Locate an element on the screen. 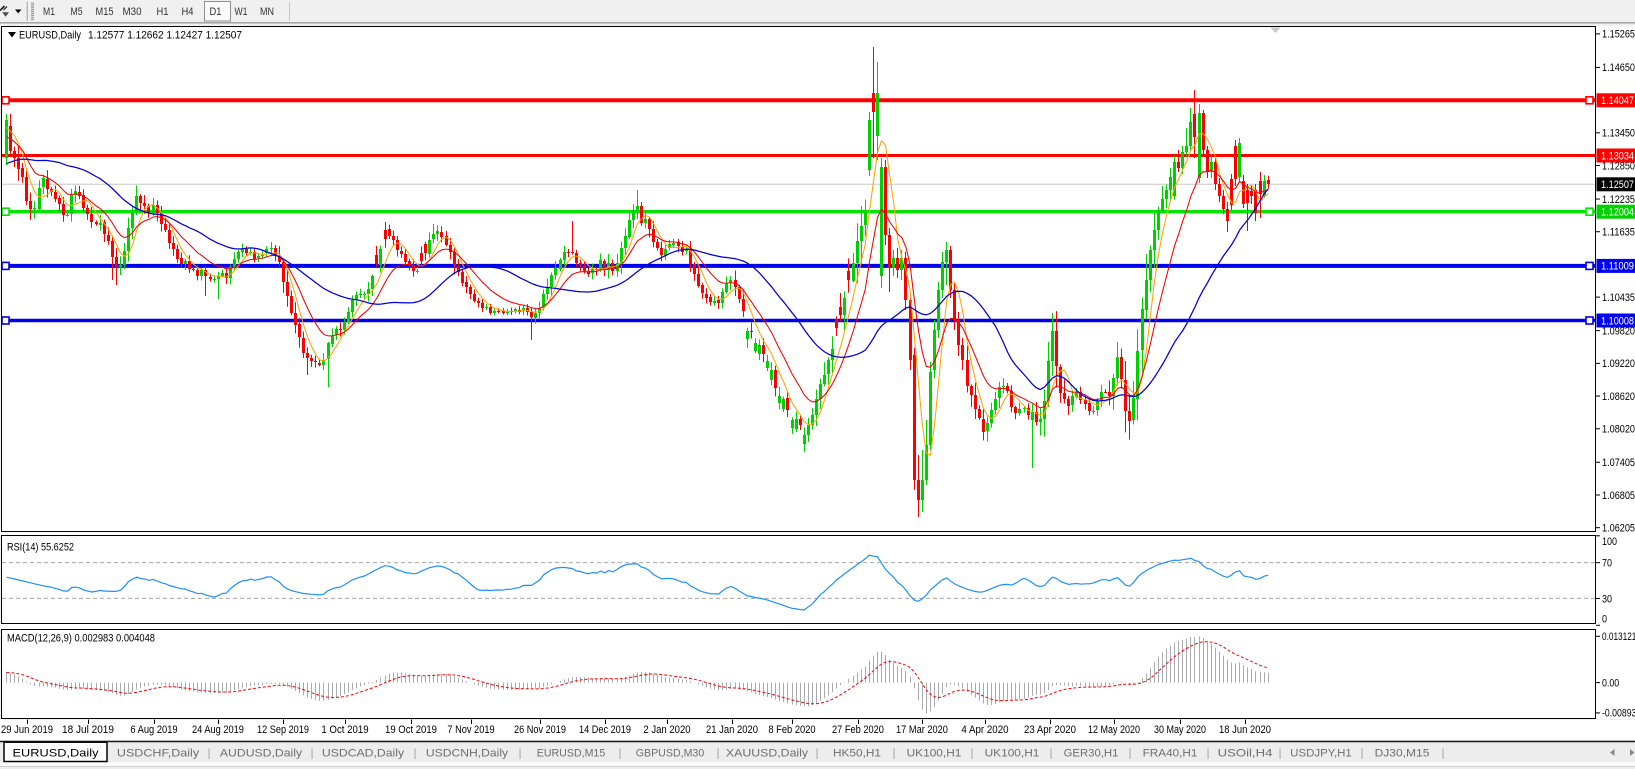 The image size is (1635, 769). svg-text: 27 Feb 2020 is located at coordinates (858, 730).